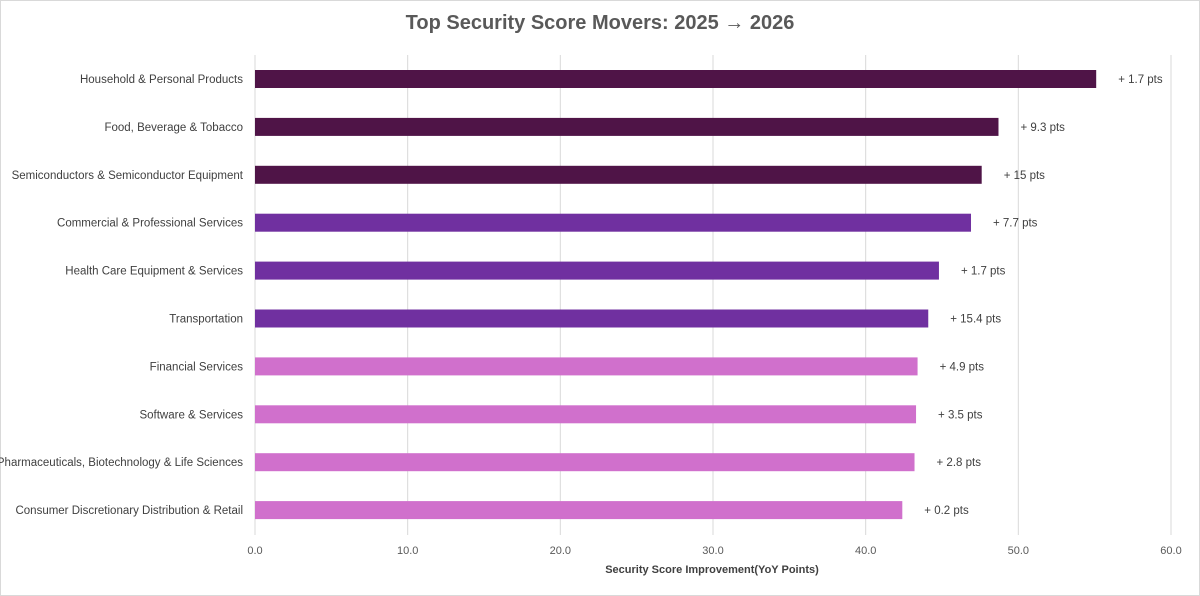 The width and height of the screenshot is (1200, 596). What do you see at coordinates (191, 415) in the screenshot?
I see `category-label: Software & Services` at bounding box center [191, 415].